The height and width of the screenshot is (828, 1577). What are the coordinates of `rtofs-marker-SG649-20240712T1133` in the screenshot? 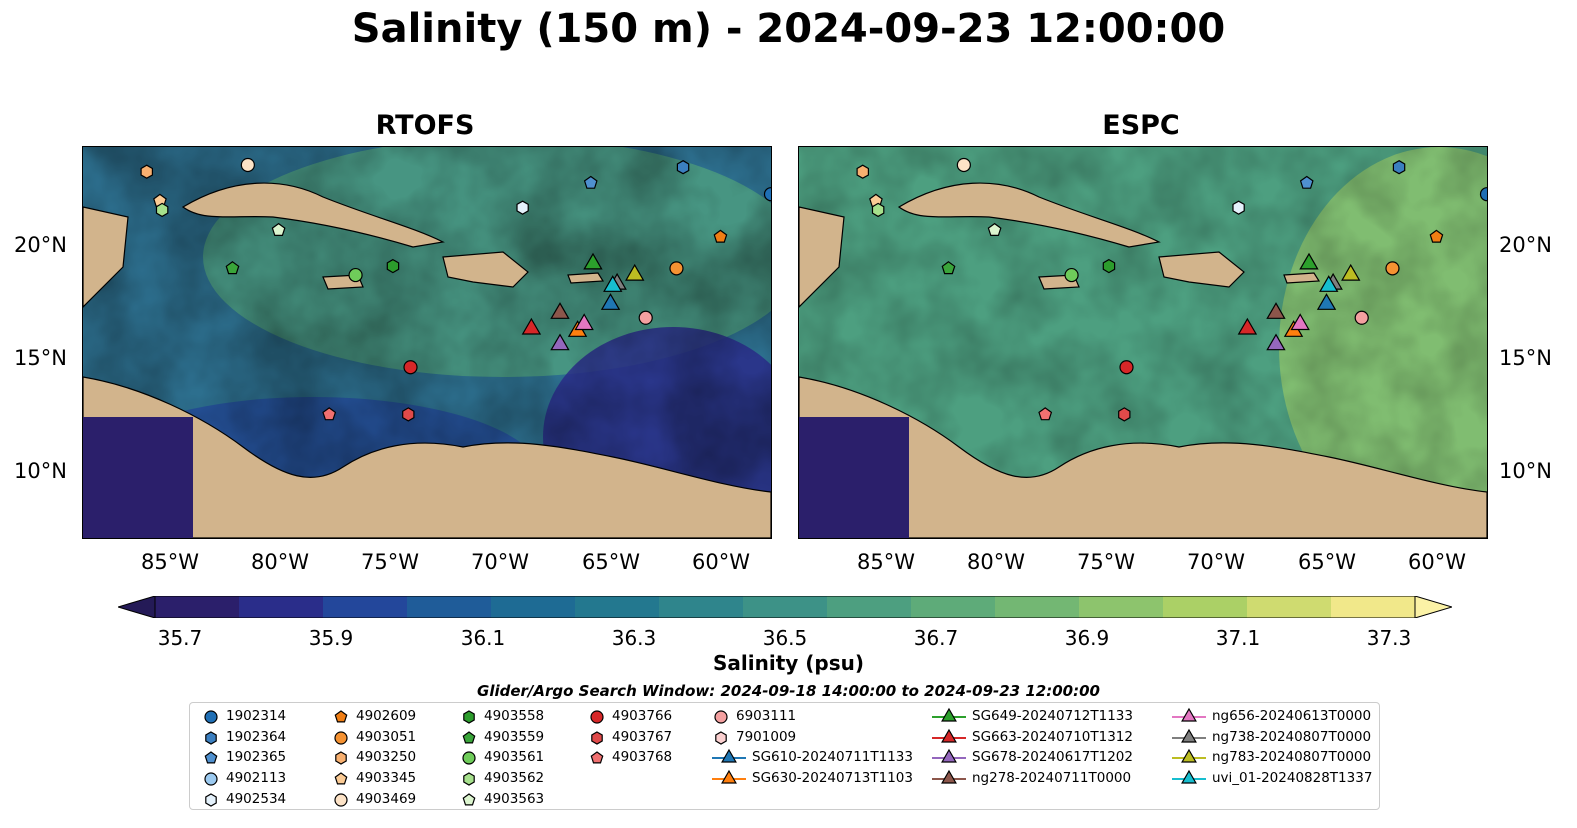 It's located at (593, 261).